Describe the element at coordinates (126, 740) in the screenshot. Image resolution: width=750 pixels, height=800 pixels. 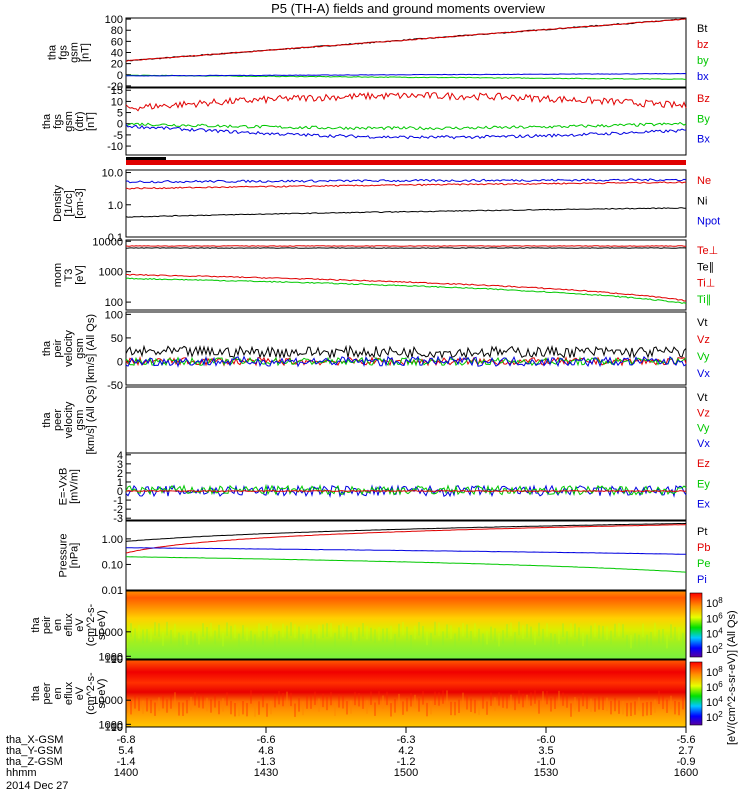
I see `orbit-row-value: -6.8` at that location.